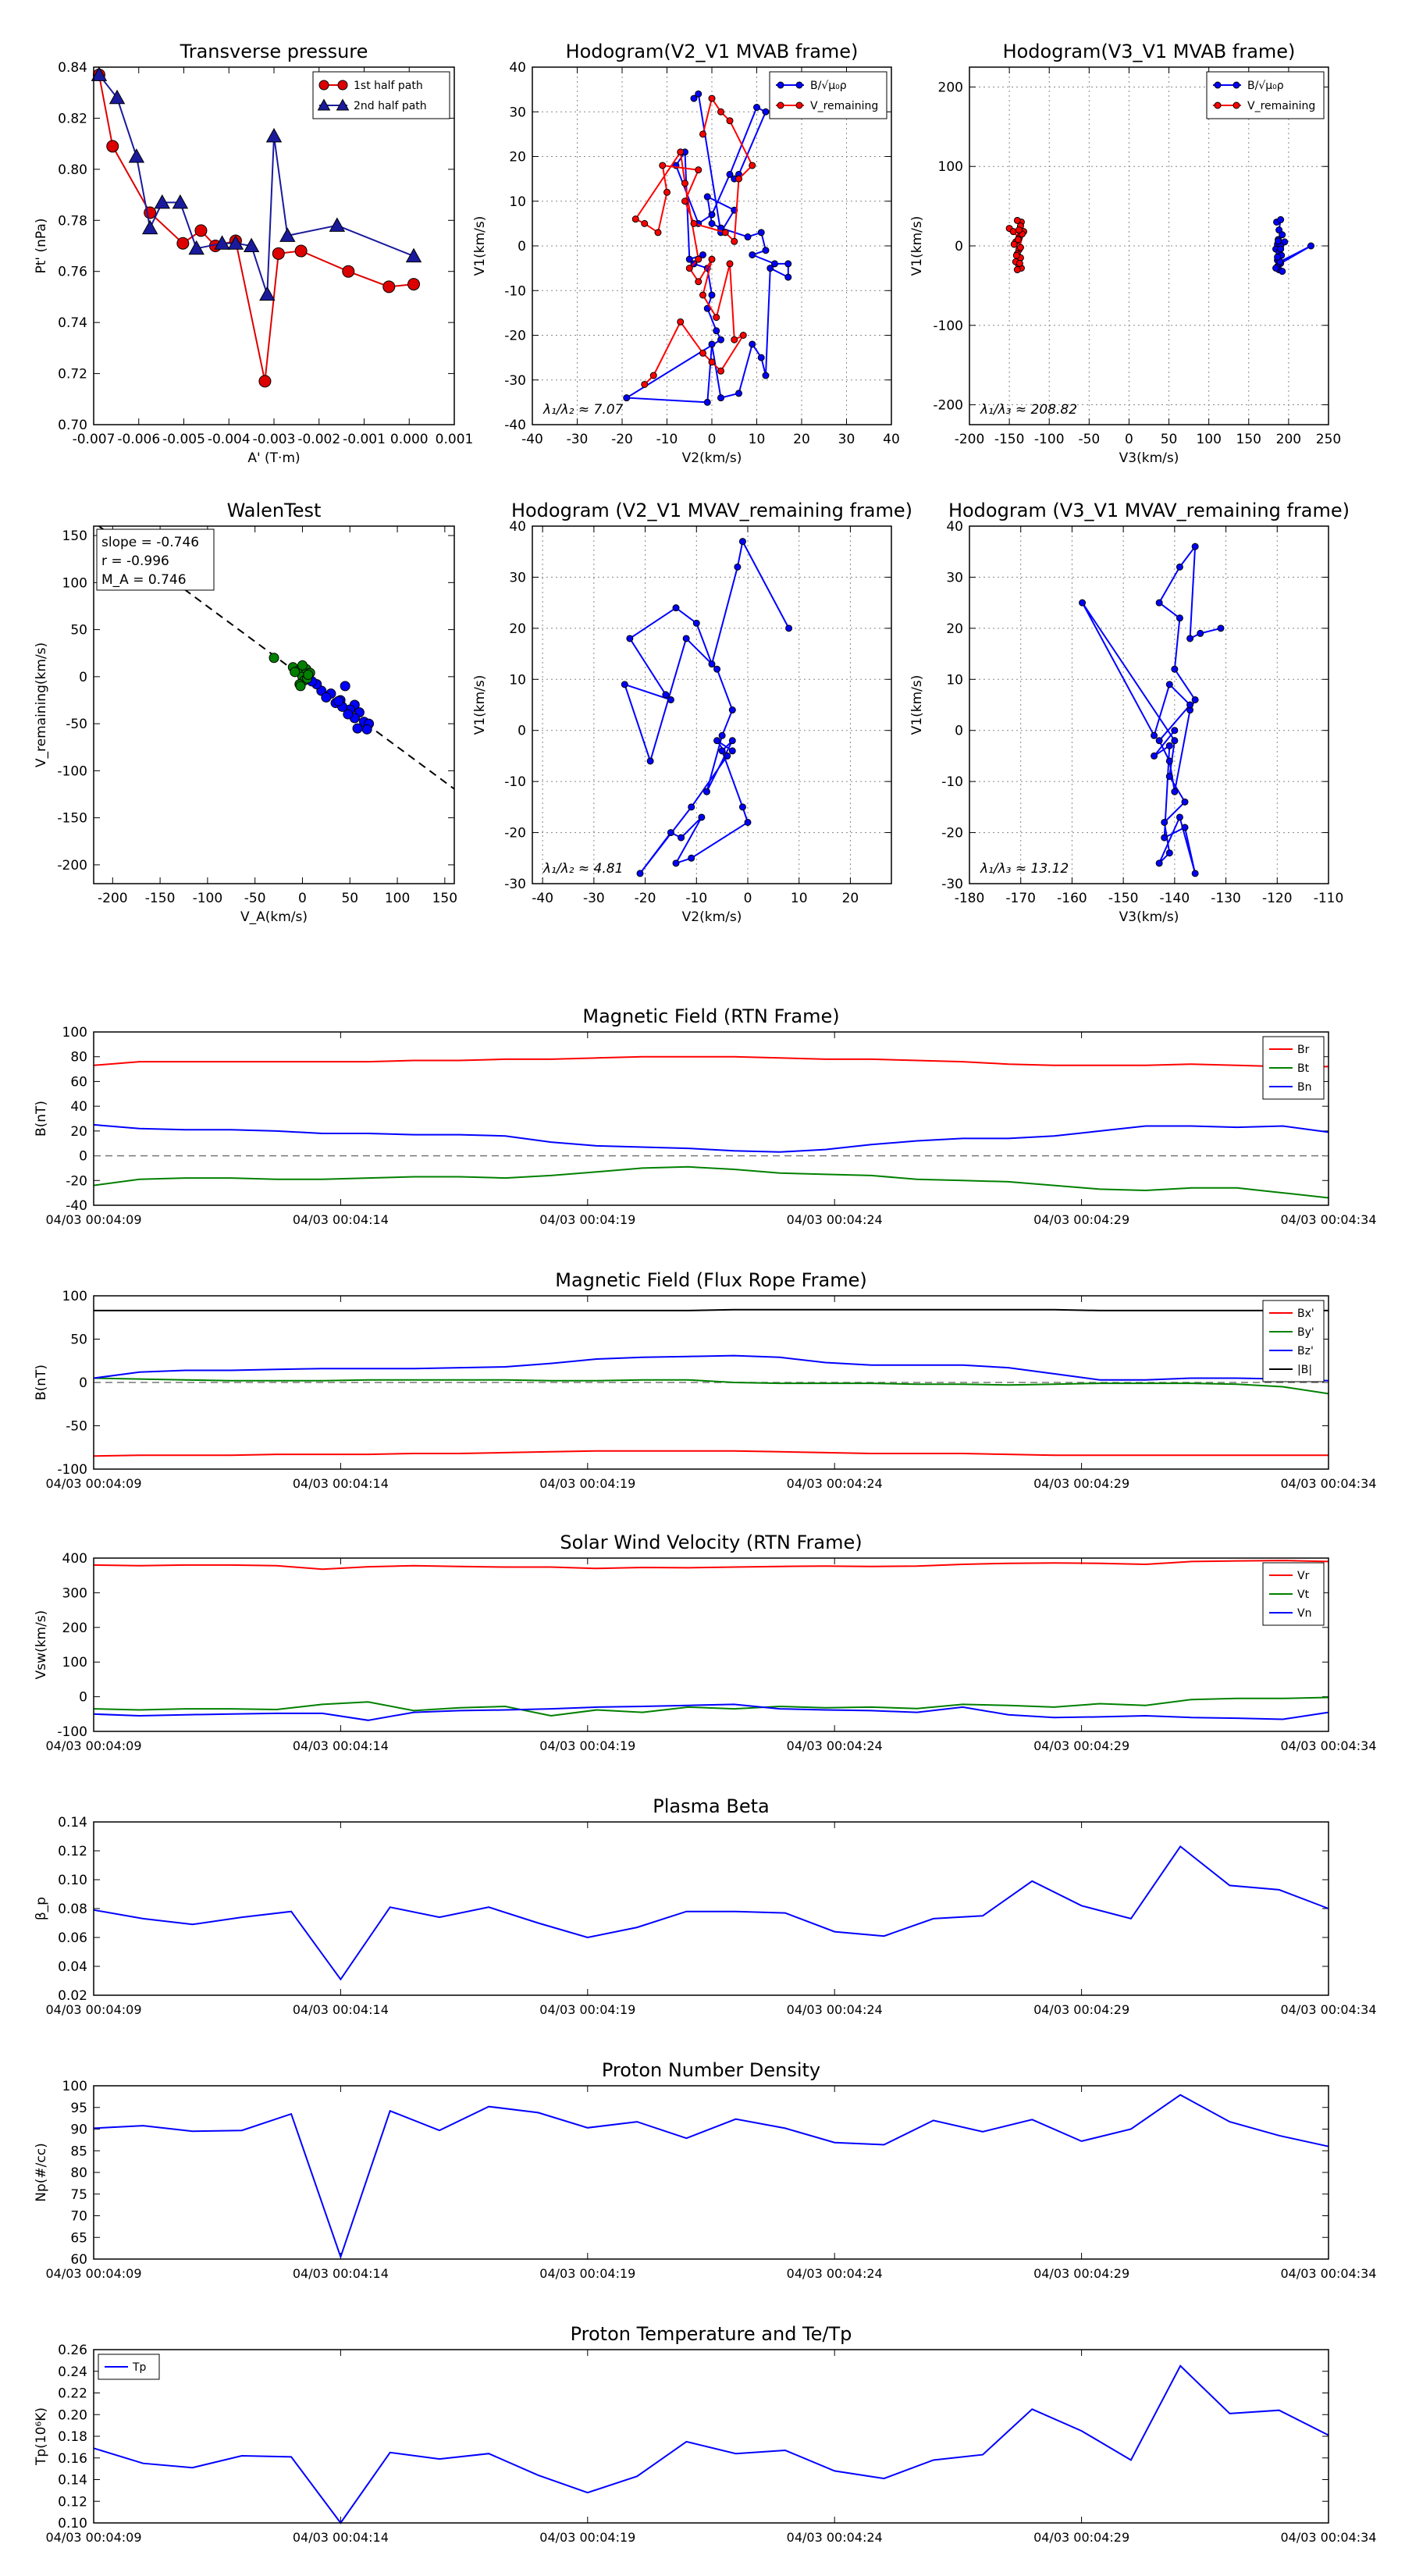 This screenshot has width=1405, height=2576. Describe the element at coordinates (951, 87) in the screenshot. I see `y-tick-label: 200` at that location.